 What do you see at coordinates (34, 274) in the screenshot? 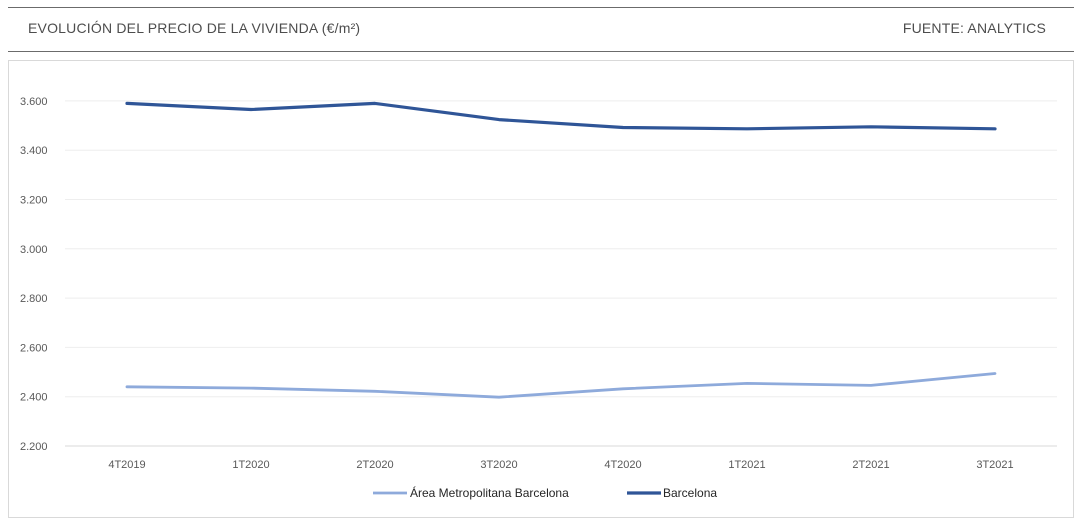
I see `y-axis-ticks: 2.200 2.400 2.600 2.800 3.000 3.200 3.400 3.600` at bounding box center [34, 274].